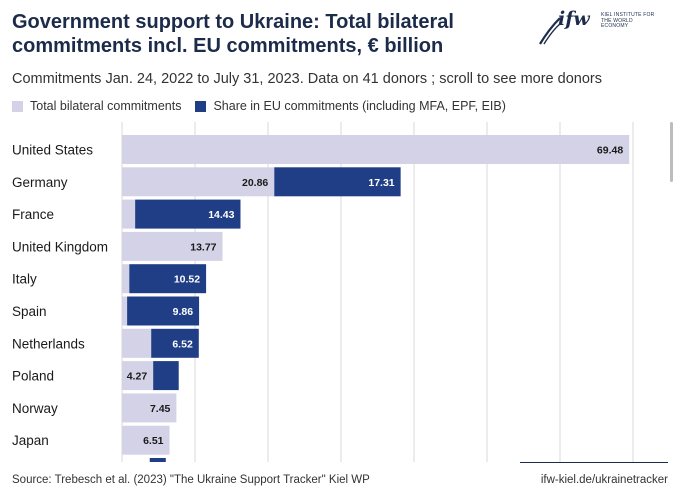 This screenshot has height=501, width=680. Describe the element at coordinates (29, 311) in the screenshot. I see `category-label: Spain` at that location.